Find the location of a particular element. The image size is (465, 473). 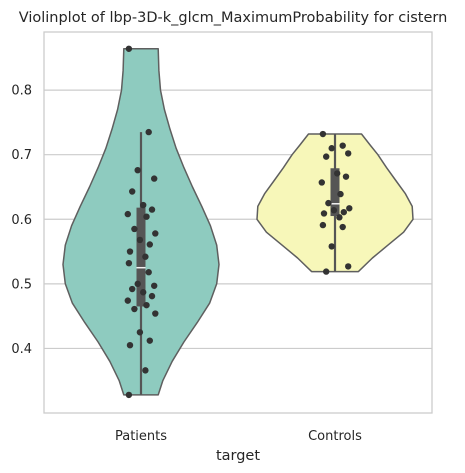

x-tick-label: Patients is located at coordinates (141, 436).